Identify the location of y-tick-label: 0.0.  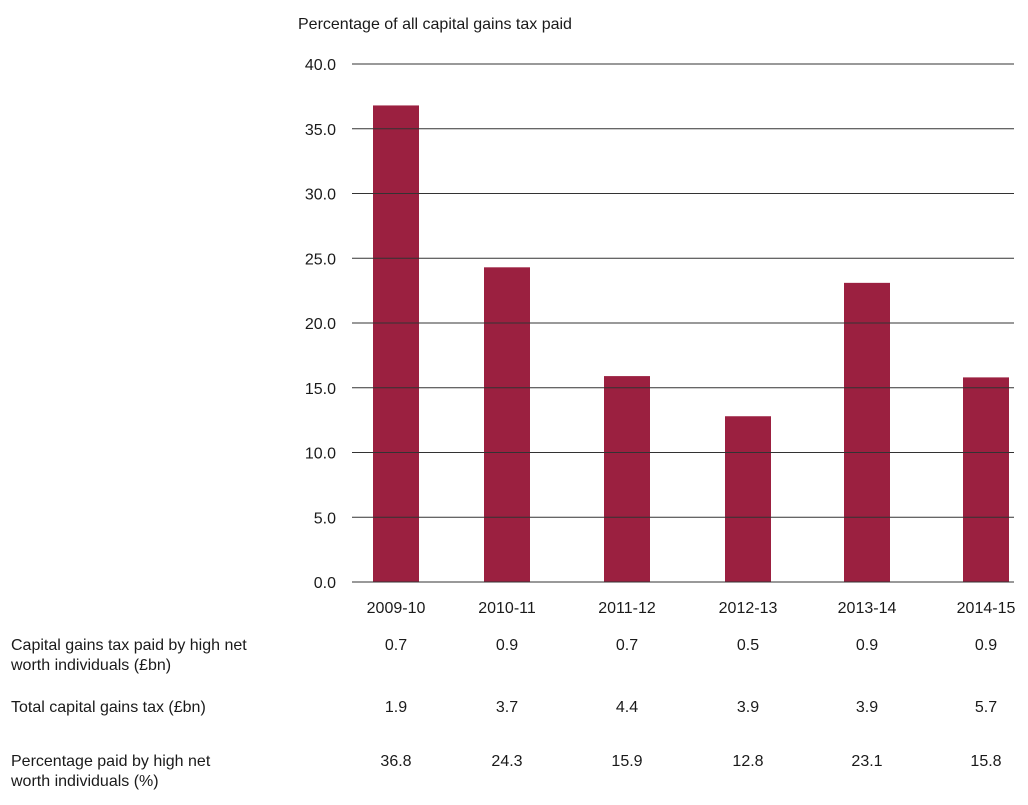
(325, 583).